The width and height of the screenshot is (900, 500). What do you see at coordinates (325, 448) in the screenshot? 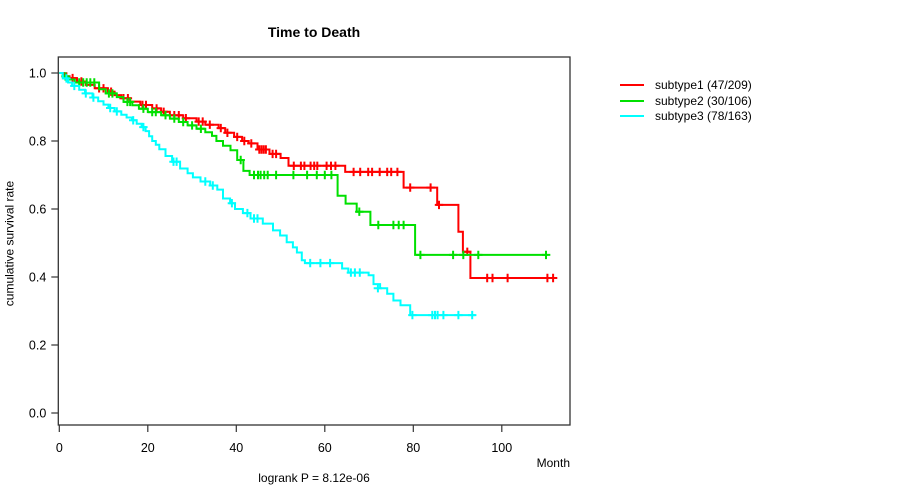
I see `x-axis-tick-label-60: 60` at bounding box center [325, 448].